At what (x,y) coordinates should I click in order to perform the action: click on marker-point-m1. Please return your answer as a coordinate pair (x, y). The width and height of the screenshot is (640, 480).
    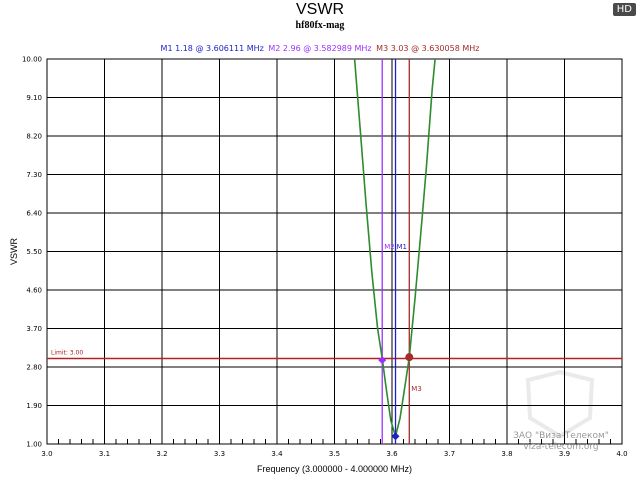
    Looking at the image, I should click on (395, 436).